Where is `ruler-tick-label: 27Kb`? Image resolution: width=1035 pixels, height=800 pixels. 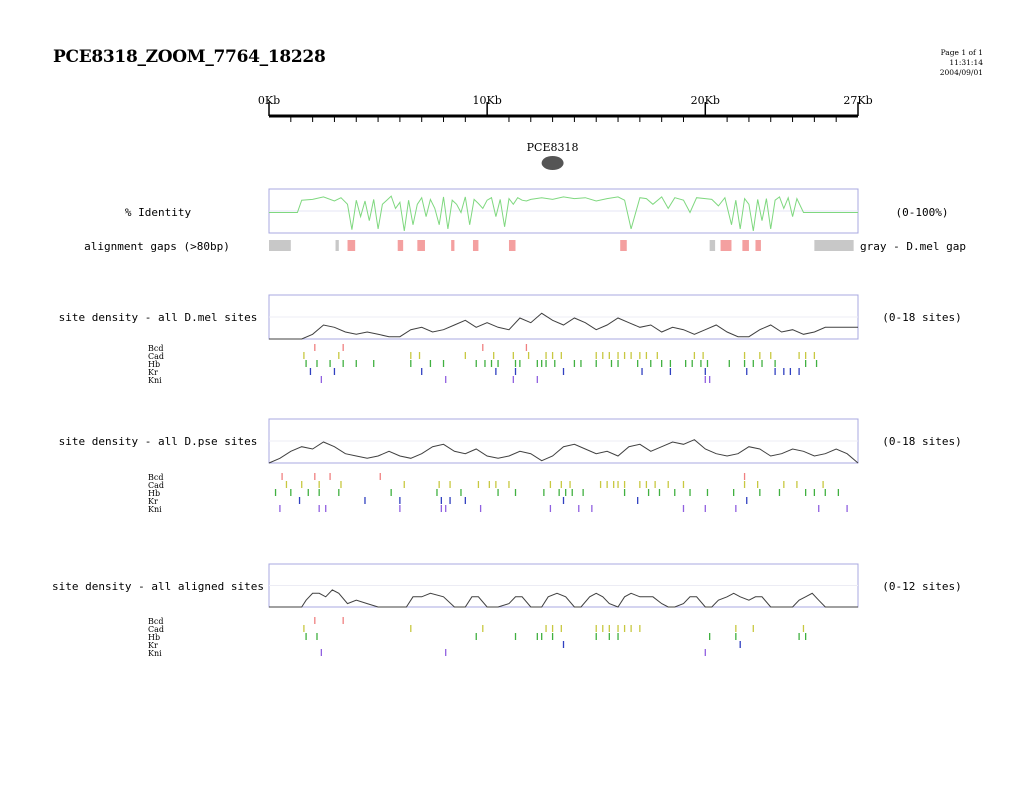
ruler-tick-label: 27Kb is located at coordinates (857, 100).